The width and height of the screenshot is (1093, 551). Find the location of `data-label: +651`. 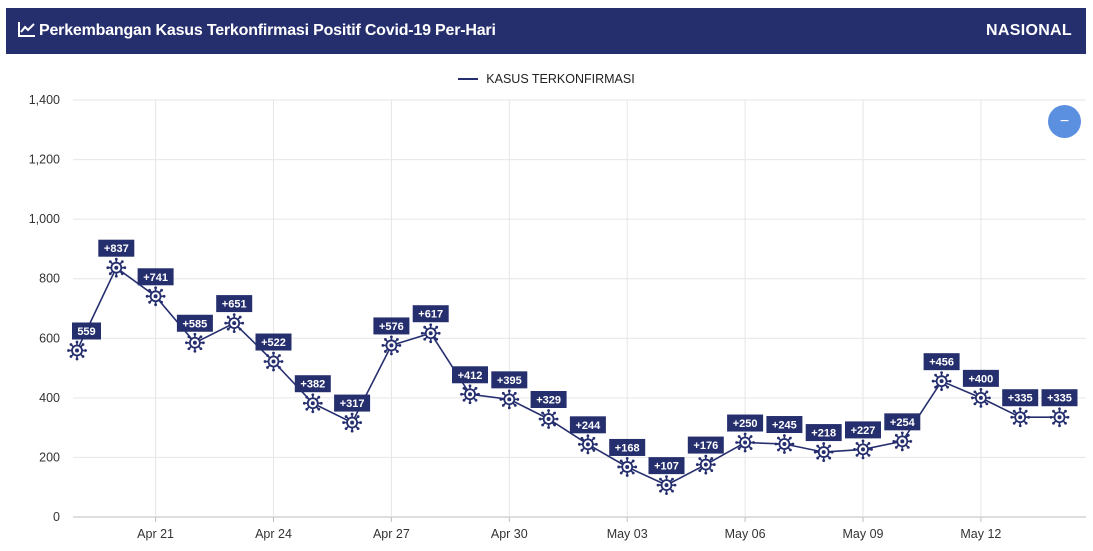

data-label: +651 is located at coordinates (234, 305).